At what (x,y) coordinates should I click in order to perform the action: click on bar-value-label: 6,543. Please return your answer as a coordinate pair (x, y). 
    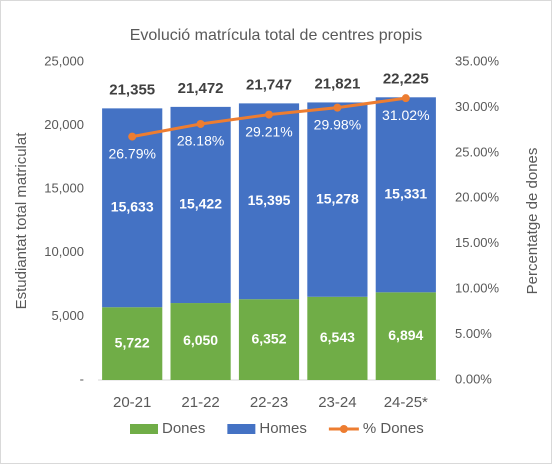
    Looking at the image, I should click on (337, 337).